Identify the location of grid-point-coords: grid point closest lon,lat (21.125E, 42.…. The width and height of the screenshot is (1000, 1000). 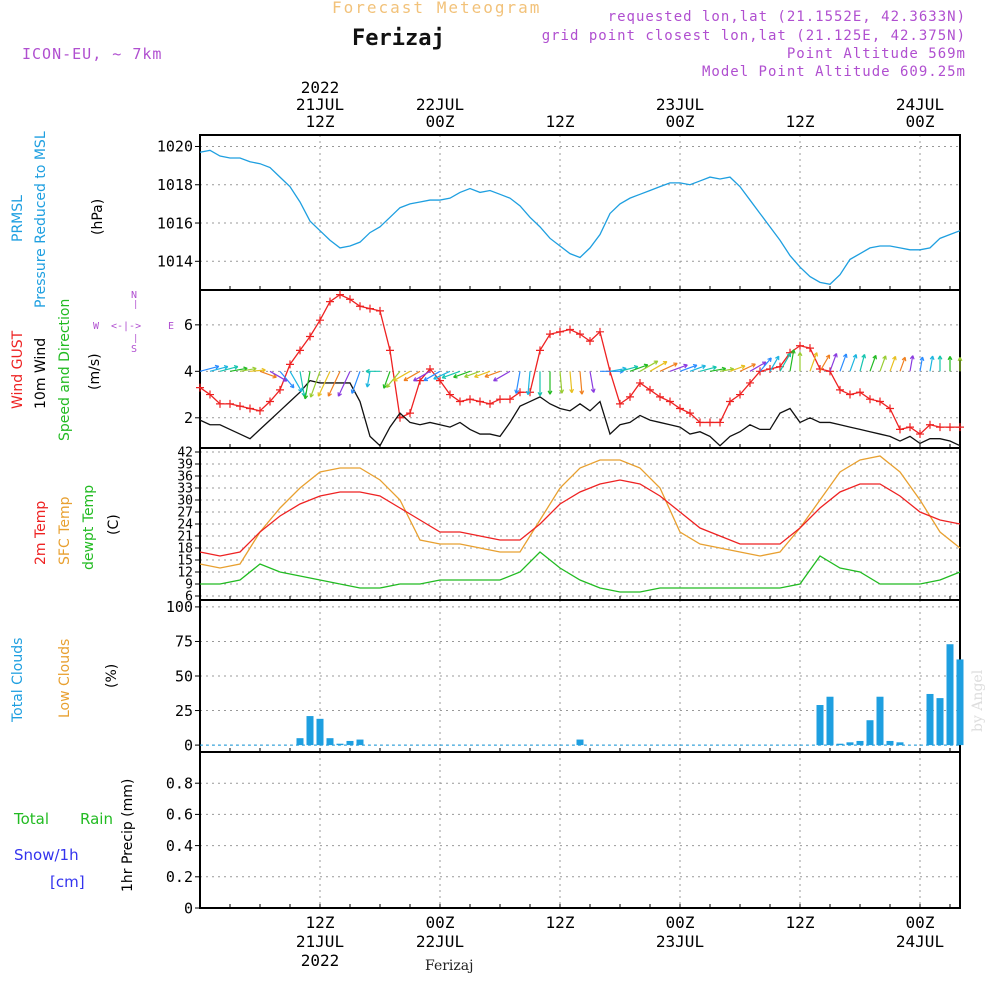
(753, 36).